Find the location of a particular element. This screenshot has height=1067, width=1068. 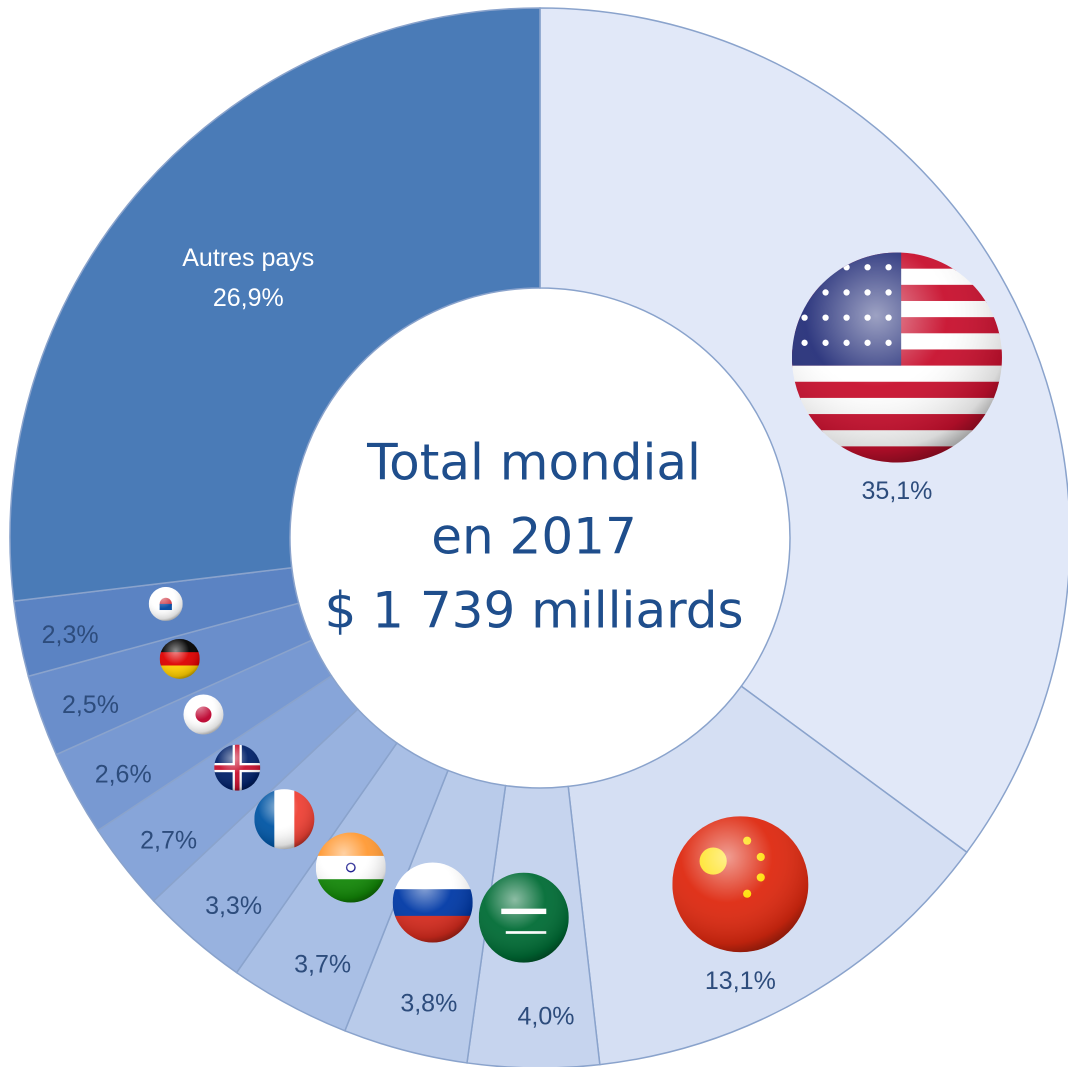

value-label: 2,3% is located at coordinates (70, 635).